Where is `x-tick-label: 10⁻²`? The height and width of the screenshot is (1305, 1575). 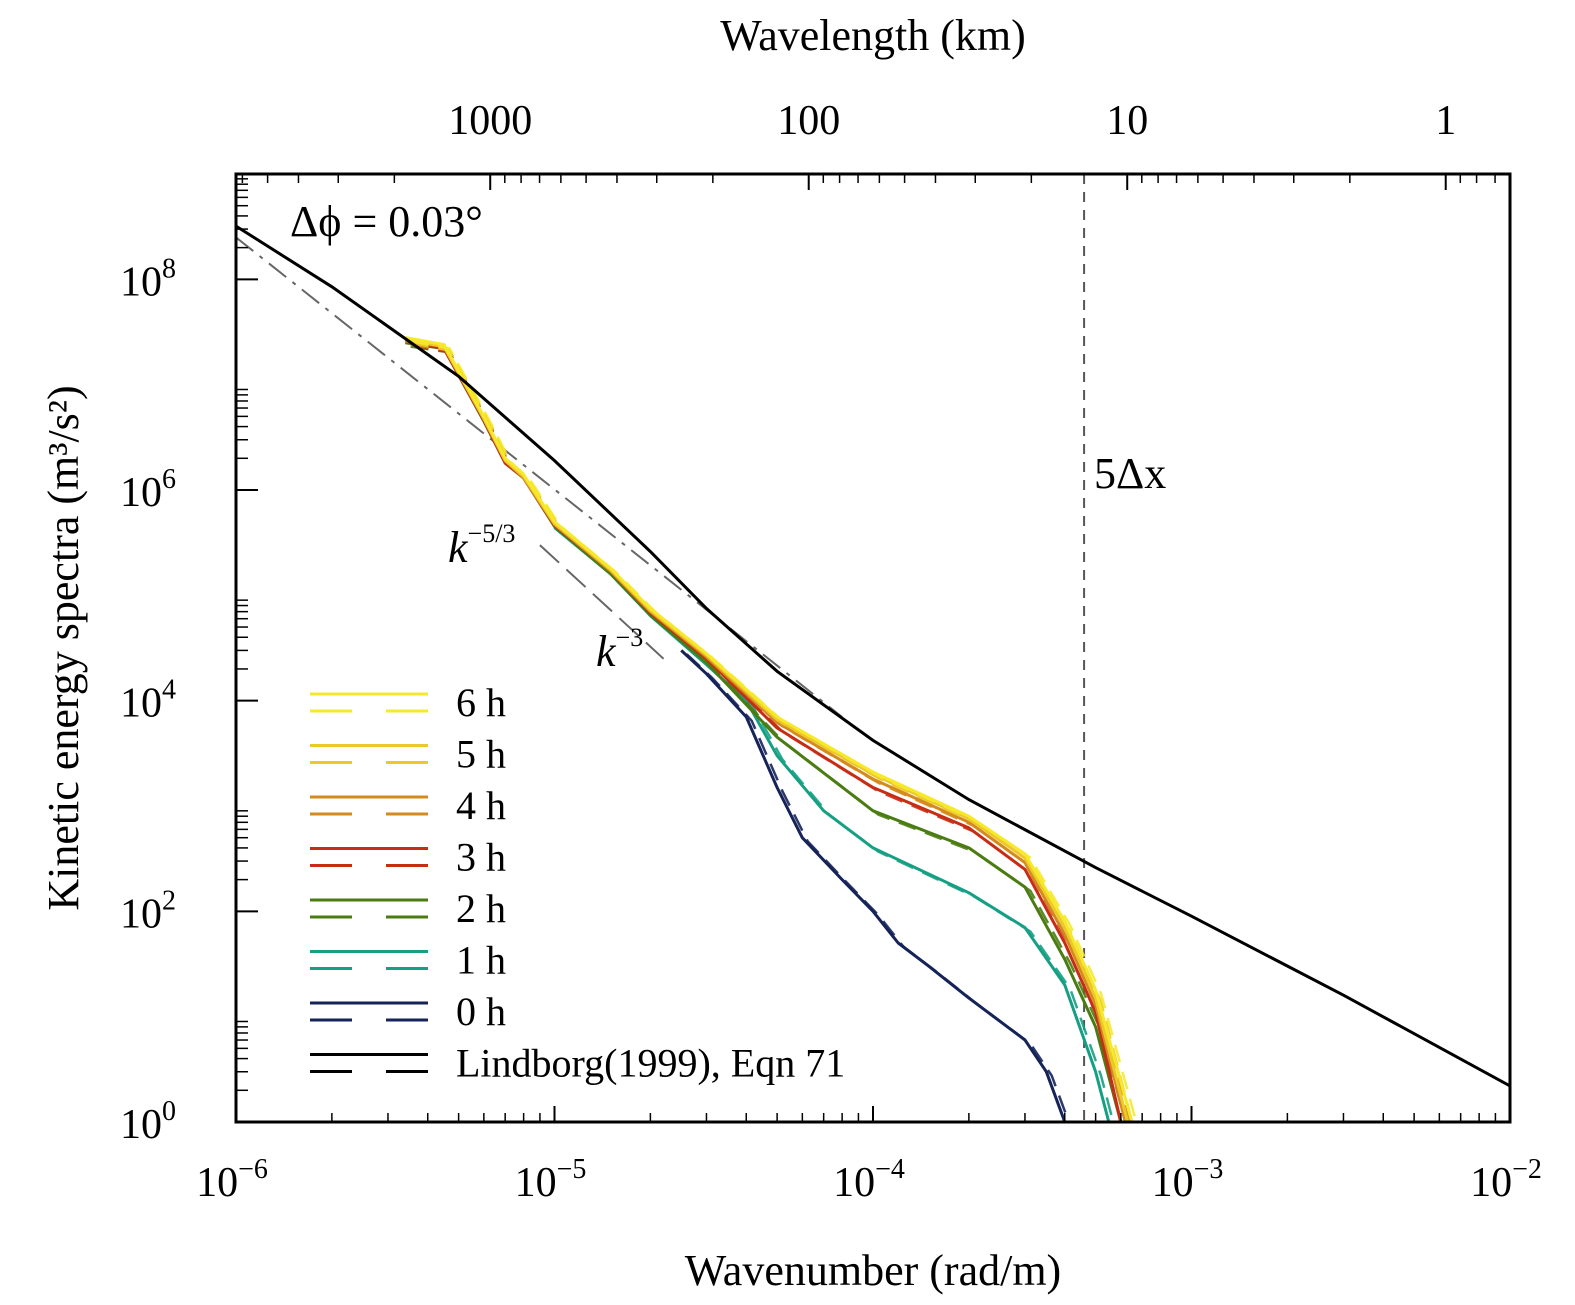 x-tick-label: 10⁻² is located at coordinates (1506, 1180).